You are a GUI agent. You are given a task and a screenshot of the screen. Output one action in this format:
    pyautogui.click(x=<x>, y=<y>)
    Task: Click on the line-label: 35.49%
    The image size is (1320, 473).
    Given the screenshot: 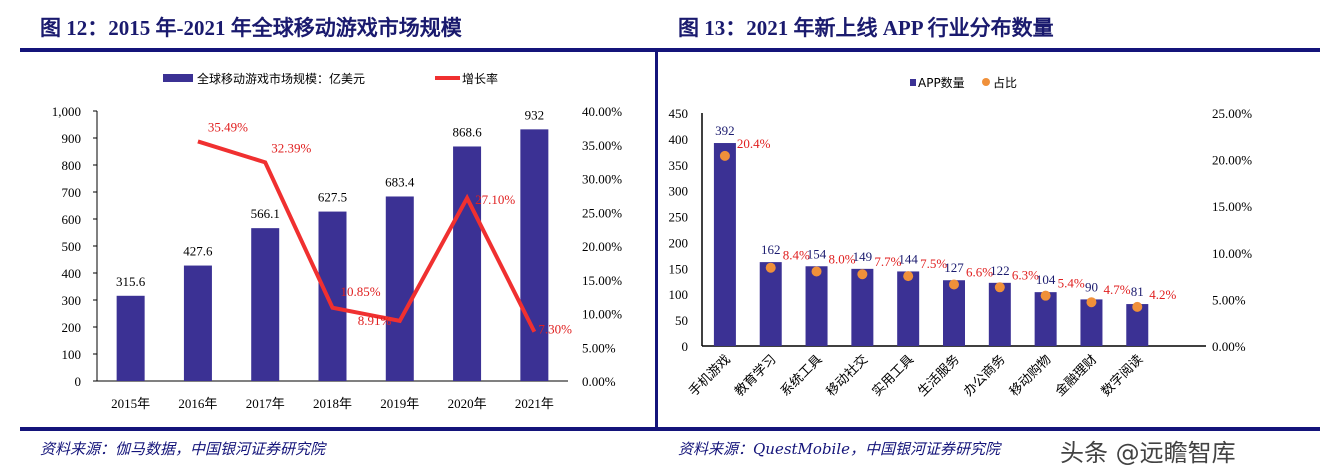 What is the action you would take?
    pyautogui.click(x=228, y=126)
    